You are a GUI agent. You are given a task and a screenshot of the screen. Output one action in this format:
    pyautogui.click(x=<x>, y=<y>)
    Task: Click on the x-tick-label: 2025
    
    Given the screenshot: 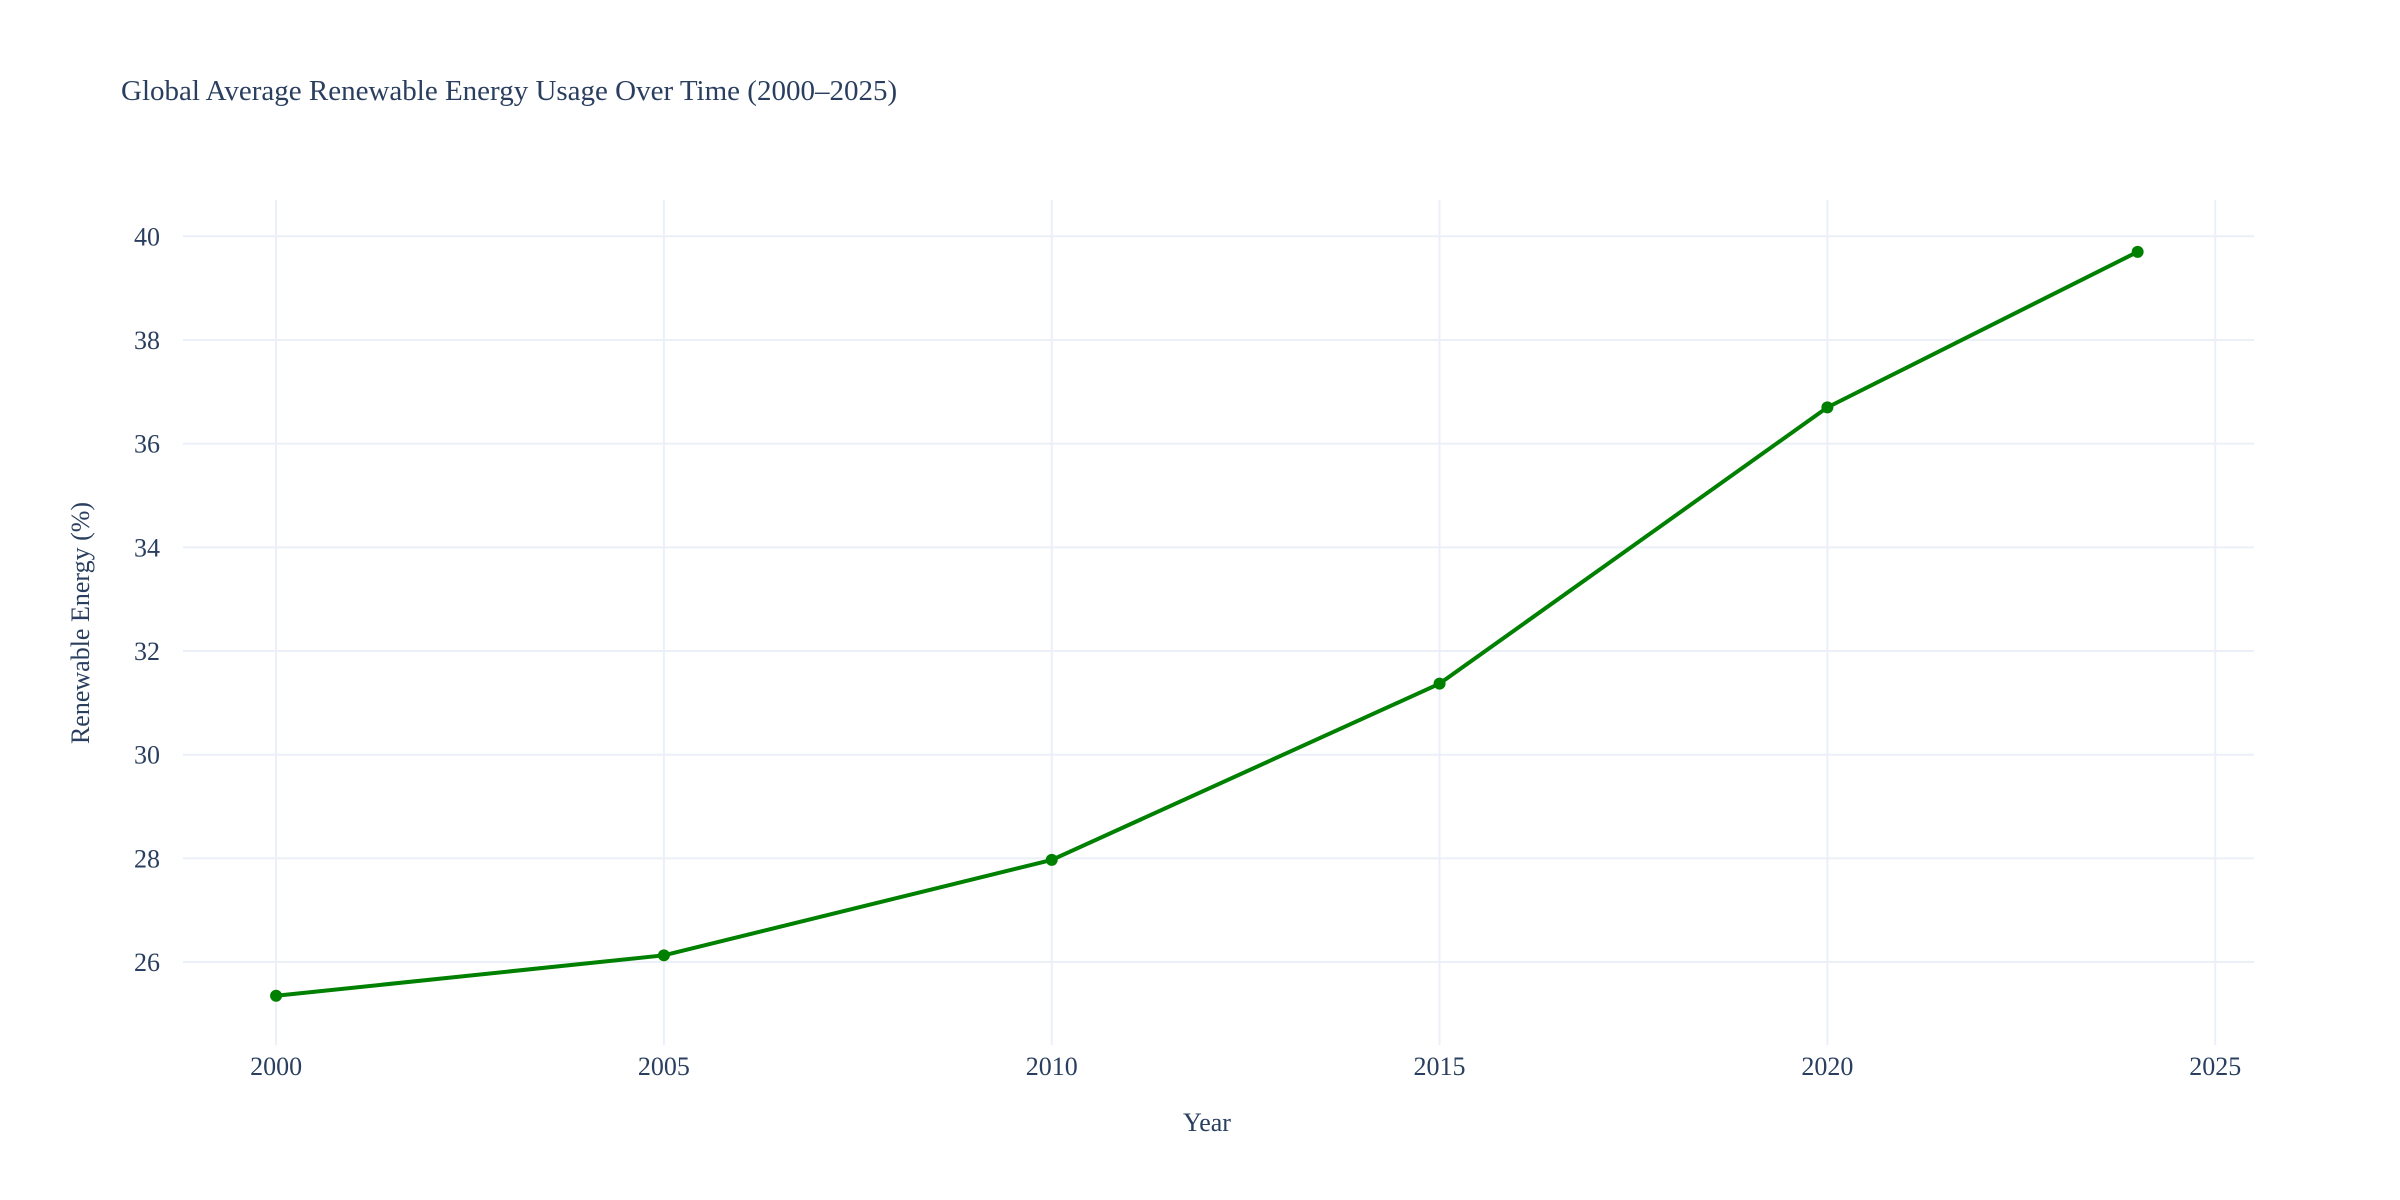 What is the action you would take?
    pyautogui.click(x=2215, y=1066)
    